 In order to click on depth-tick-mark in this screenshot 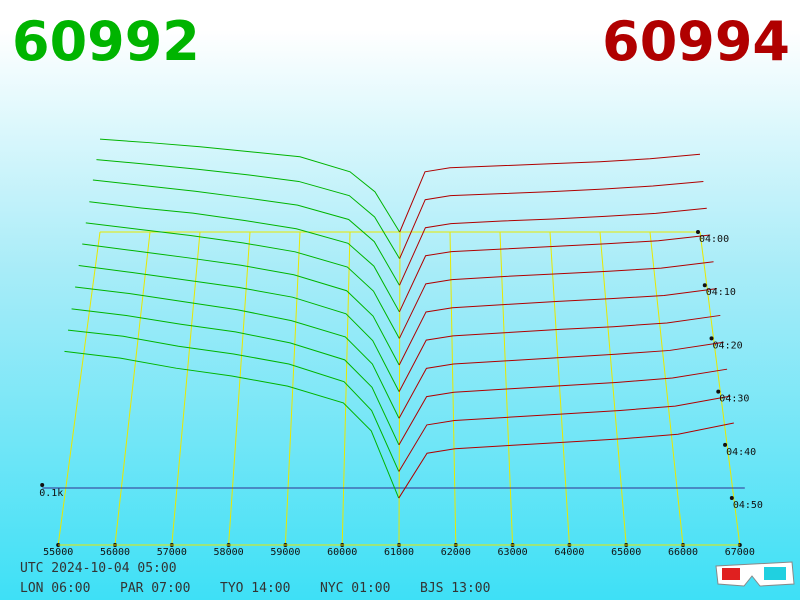, I will do `click(42, 485)`.